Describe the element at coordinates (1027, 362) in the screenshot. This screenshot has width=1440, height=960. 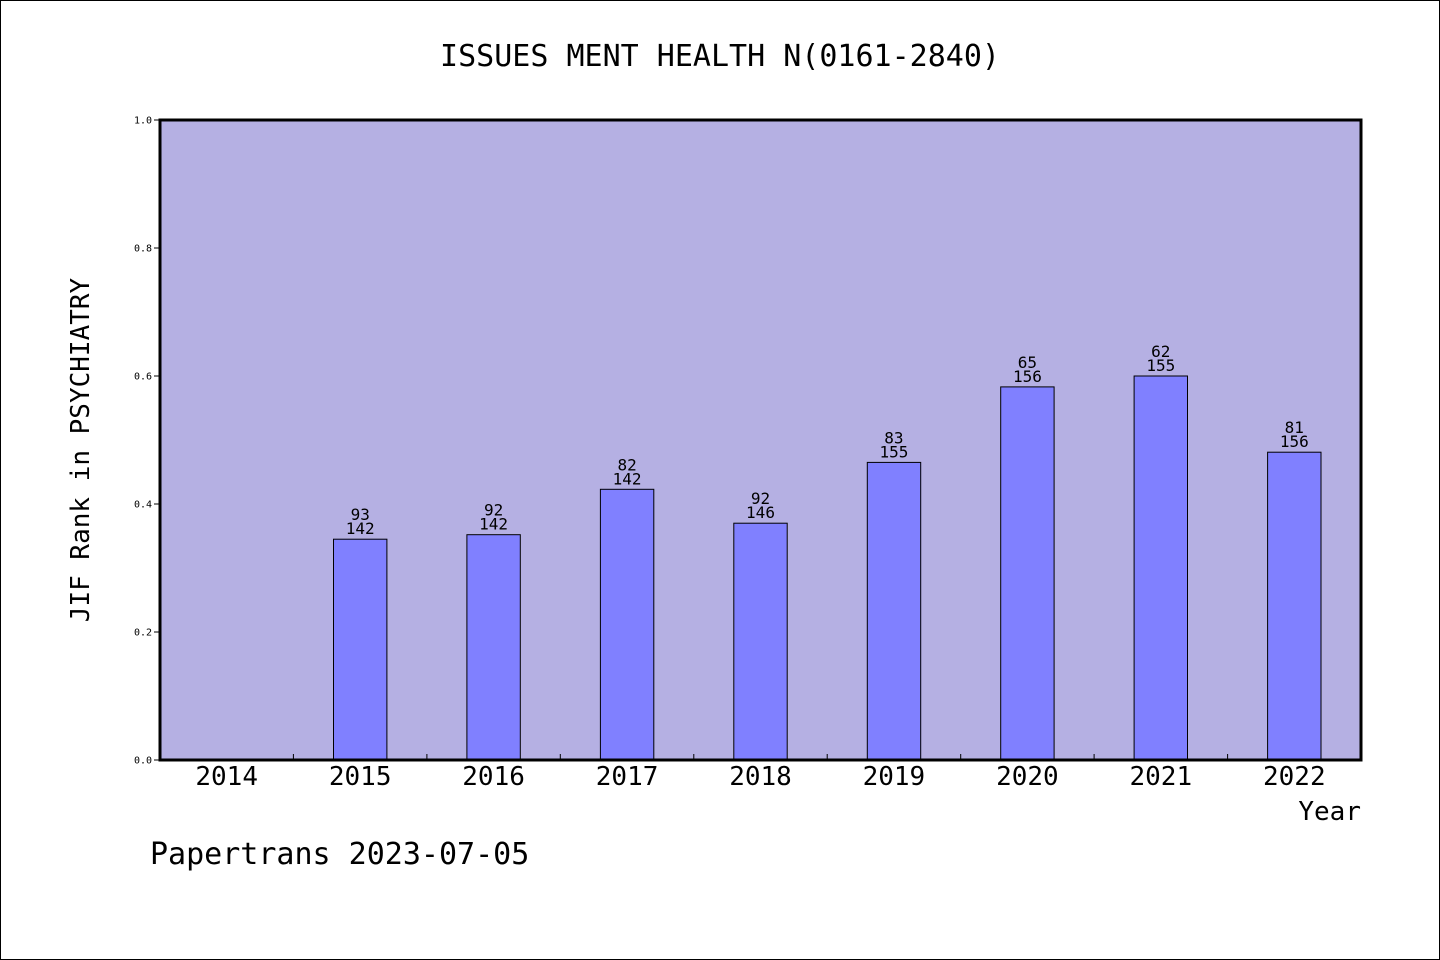
I see `bar-rank-label-2020: 65` at that location.